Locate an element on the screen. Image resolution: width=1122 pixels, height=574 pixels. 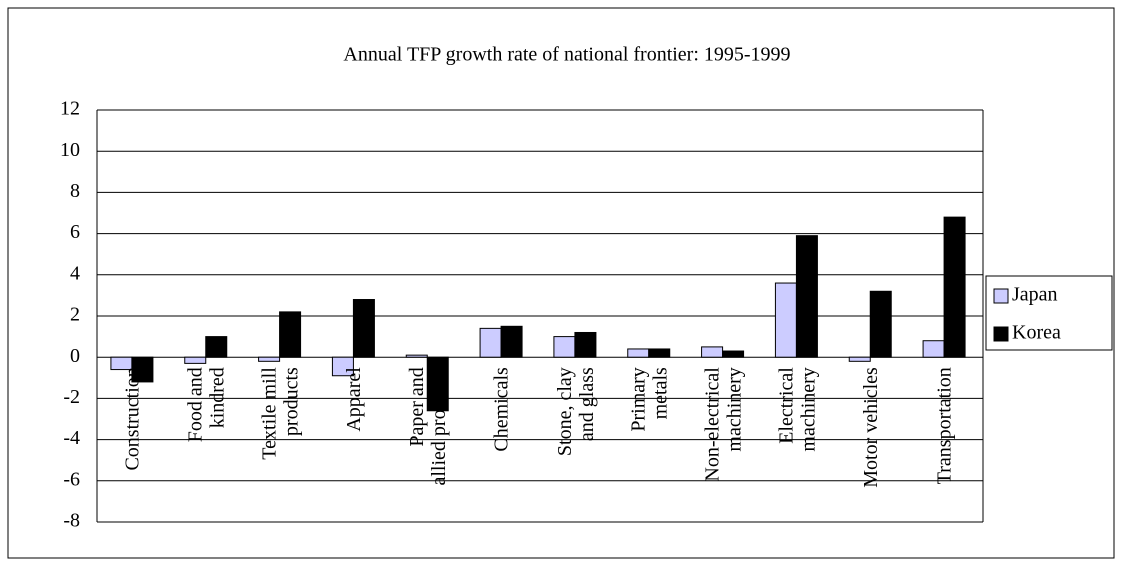
y-tick-label: -2 is located at coordinates (71, 397).